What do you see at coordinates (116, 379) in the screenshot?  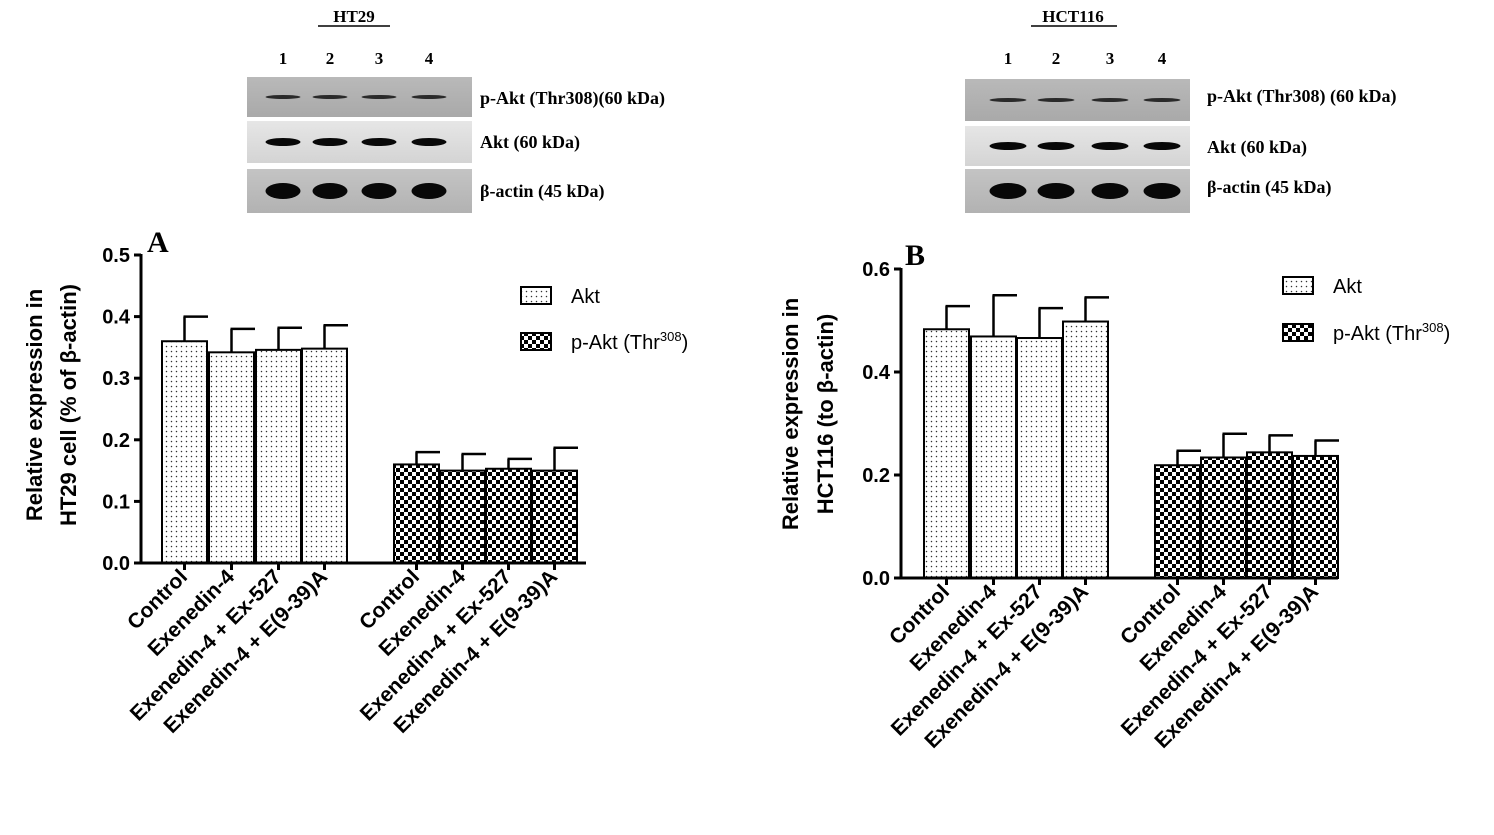 I see `y-tick-label: 0.3` at bounding box center [116, 379].